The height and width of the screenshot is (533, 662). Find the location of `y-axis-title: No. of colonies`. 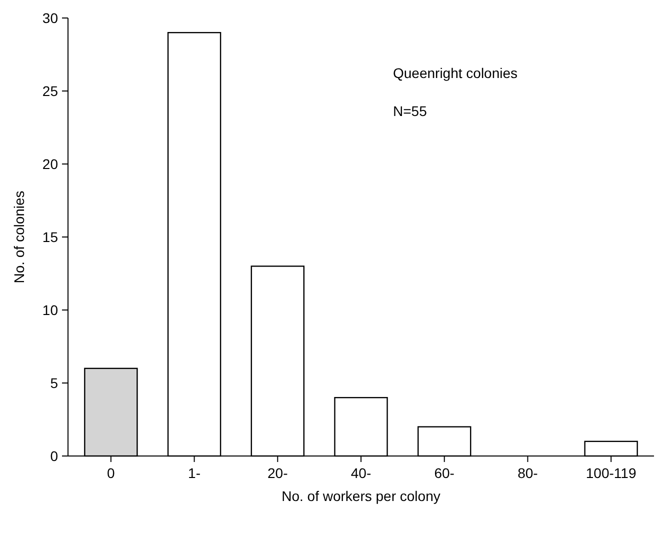

y-axis-title: No. of colonies is located at coordinates (19, 237).